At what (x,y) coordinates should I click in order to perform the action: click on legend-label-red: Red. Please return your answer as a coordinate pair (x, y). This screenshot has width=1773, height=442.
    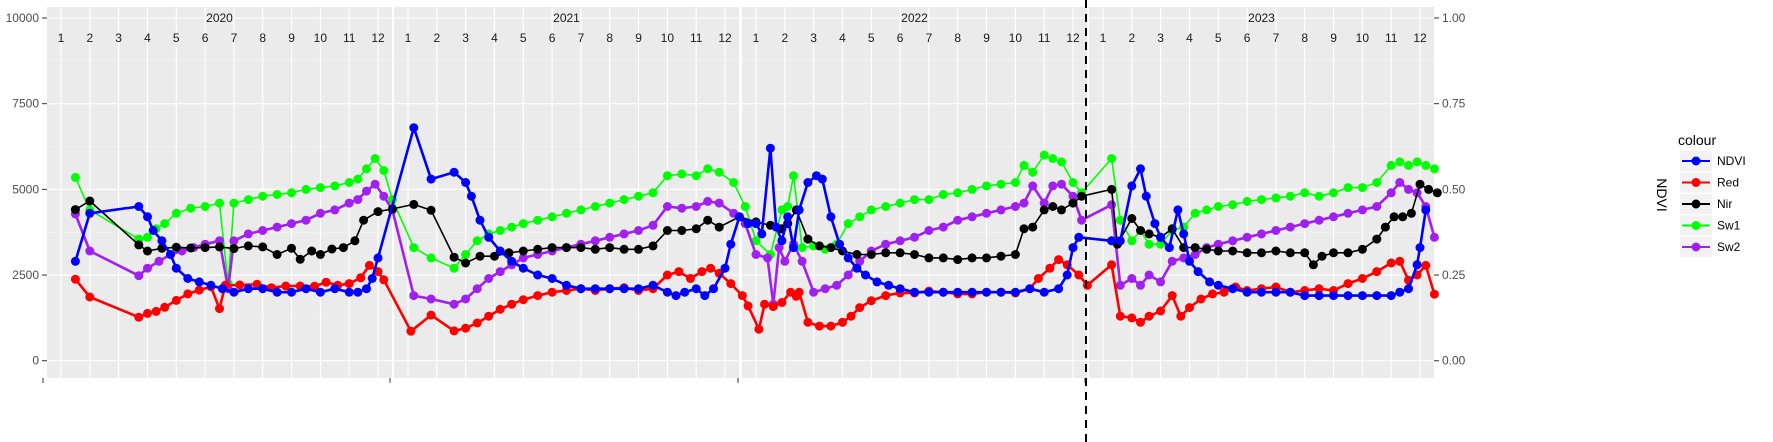
    Looking at the image, I should click on (1728, 183).